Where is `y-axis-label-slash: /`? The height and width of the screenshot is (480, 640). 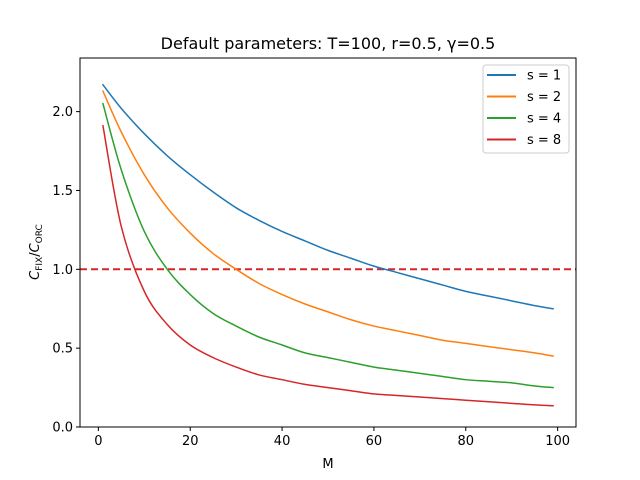
y-axis-label-slash: / is located at coordinates (35, 254).